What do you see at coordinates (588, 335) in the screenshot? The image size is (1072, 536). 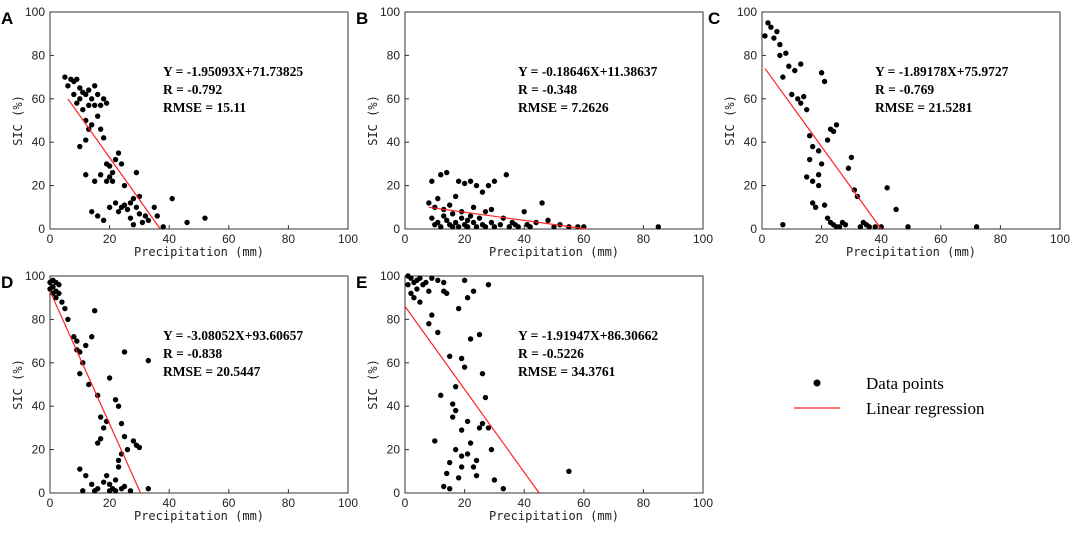 I see `equation-label: Y = -1.91947X+86.30662` at bounding box center [588, 335].